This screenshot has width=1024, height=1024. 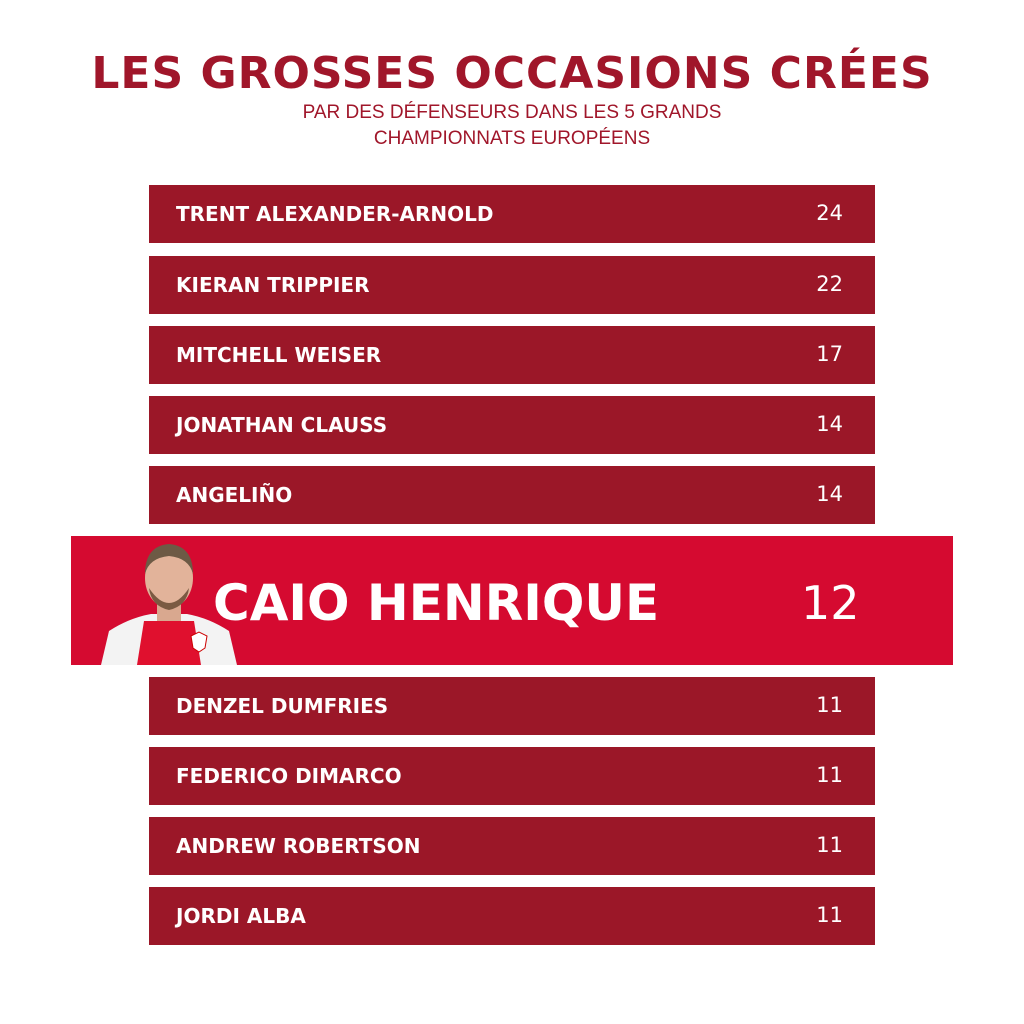 I want to click on player-photo, so click(x=169, y=604).